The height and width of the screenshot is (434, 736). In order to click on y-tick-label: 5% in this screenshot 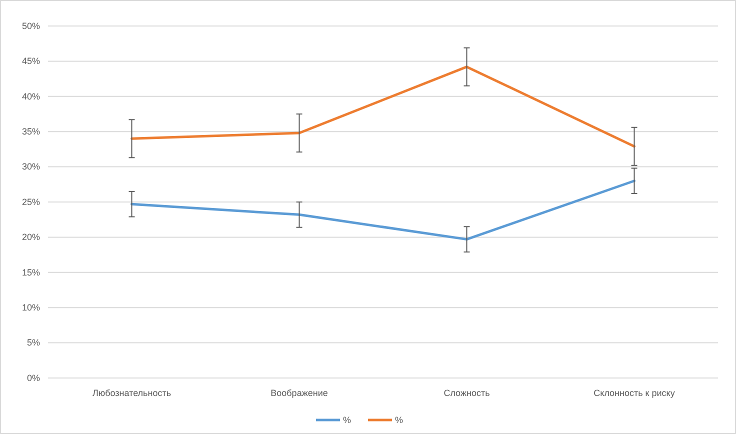, I will do `click(33, 343)`.